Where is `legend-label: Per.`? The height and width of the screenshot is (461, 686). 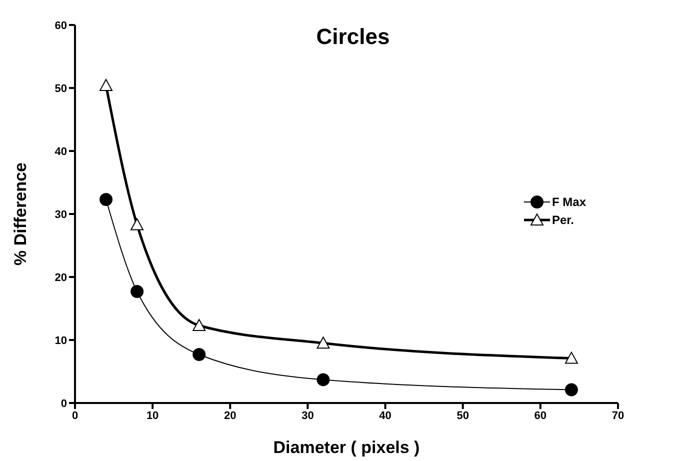
legend-label: Per. is located at coordinates (563, 220).